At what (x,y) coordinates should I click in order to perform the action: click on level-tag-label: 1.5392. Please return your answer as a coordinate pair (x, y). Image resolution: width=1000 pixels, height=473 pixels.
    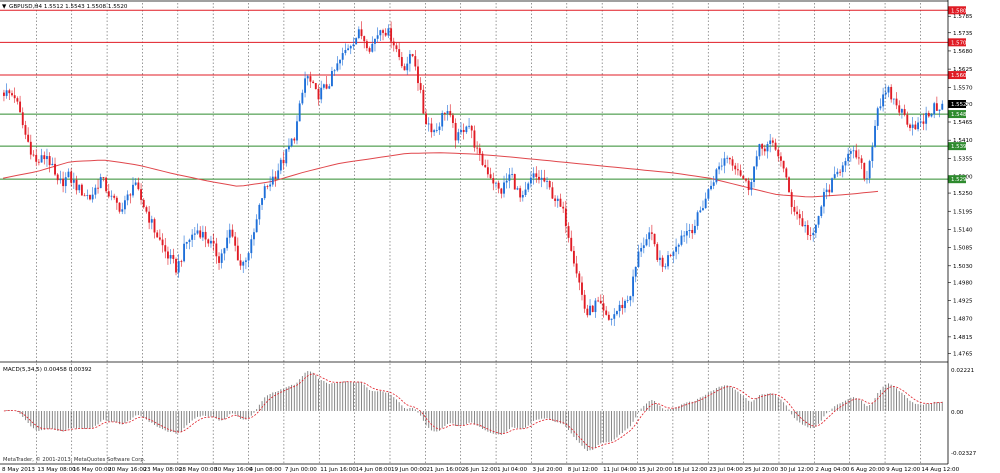
    Looking at the image, I should click on (960, 147).